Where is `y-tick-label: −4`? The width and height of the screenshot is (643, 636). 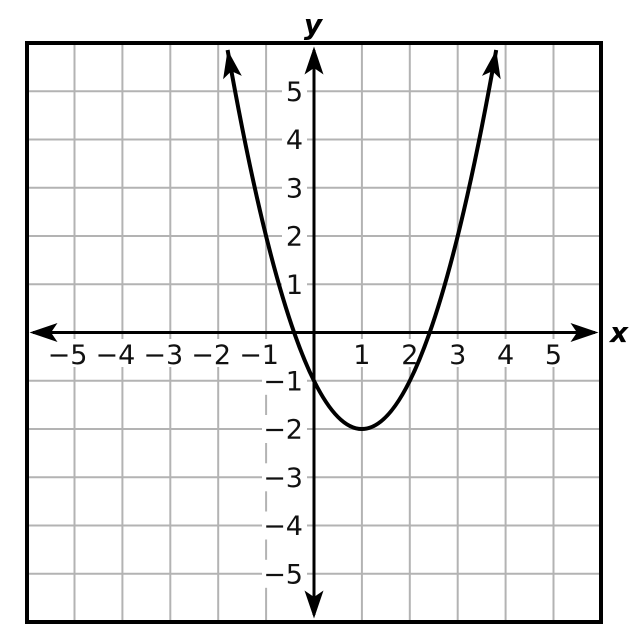 y-tick-label: −4 is located at coordinates (283, 526).